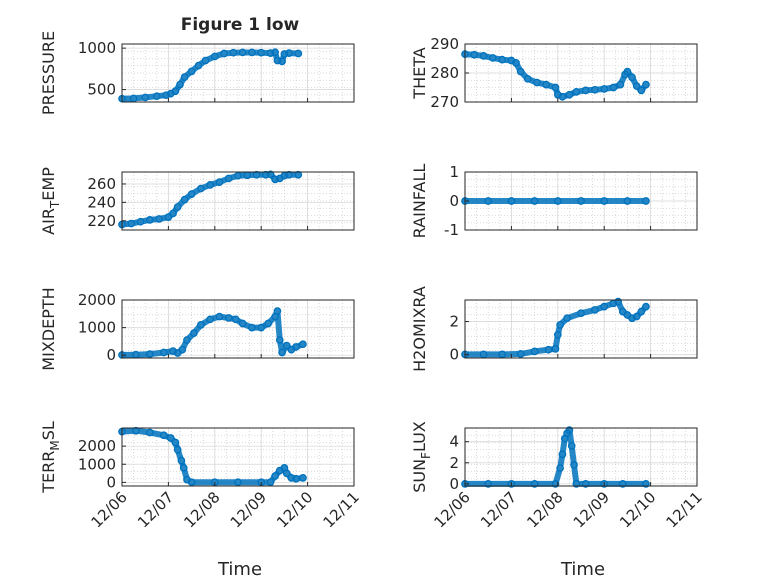 This screenshot has width=778, height=587. Describe the element at coordinates (48, 73) in the screenshot. I see `y-axis-label: PRESSURE` at that location.